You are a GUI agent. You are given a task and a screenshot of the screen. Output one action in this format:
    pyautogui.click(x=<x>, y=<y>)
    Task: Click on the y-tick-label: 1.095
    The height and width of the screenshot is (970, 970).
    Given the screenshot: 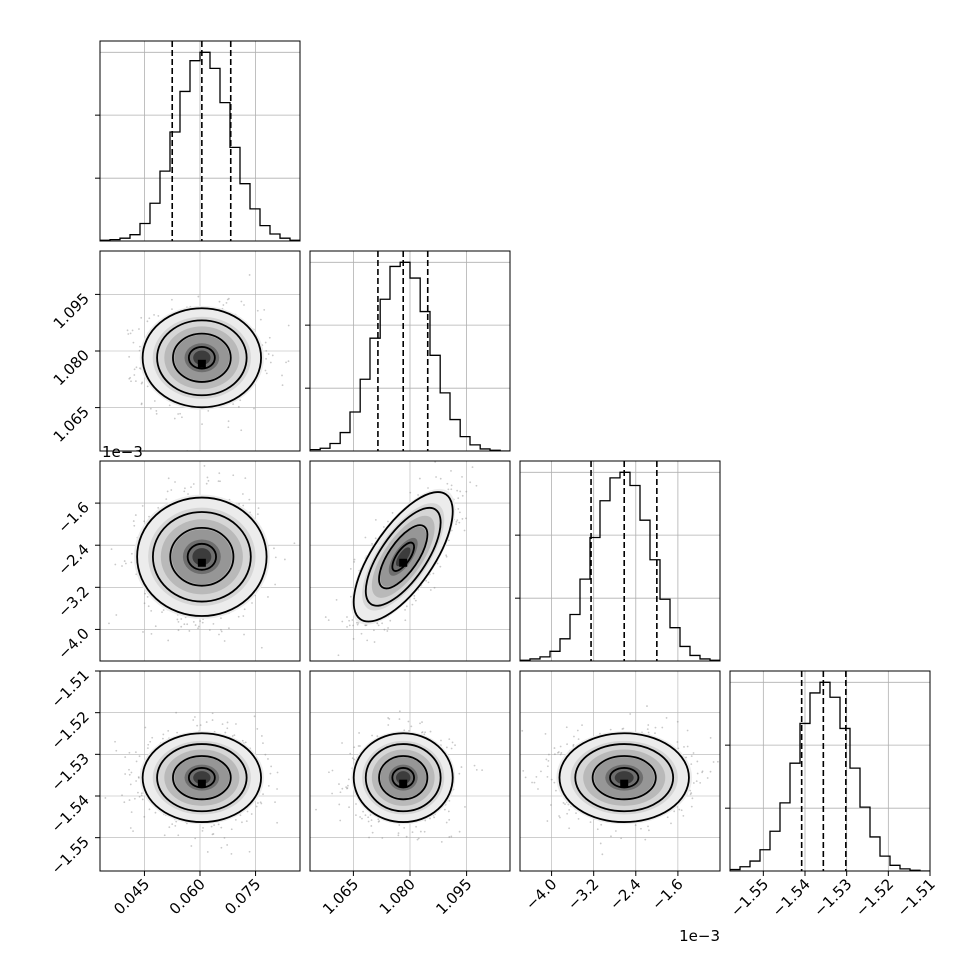 What is the action you would take?
    pyautogui.click(x=71, y=310)
    